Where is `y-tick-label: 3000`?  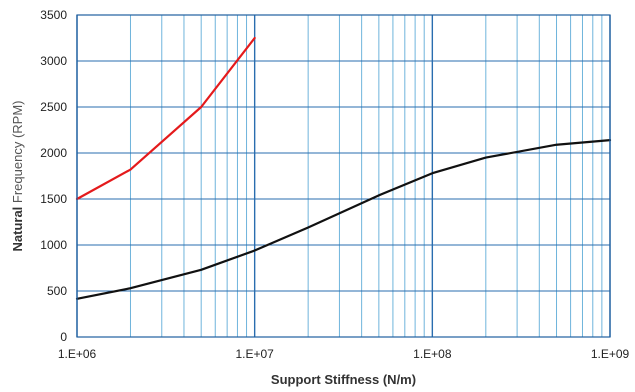 y-tick-label: 3000 is located at coordinates (53, 61).